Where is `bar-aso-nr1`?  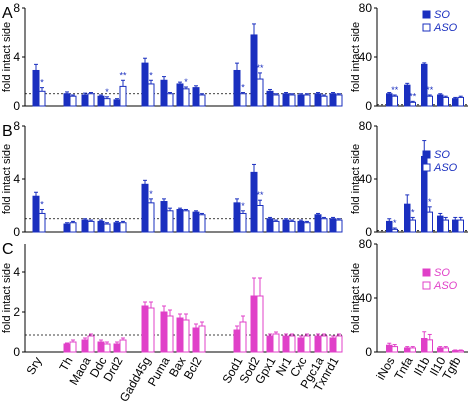
bar-aso-nr1 is located at coordinates (292, 344).